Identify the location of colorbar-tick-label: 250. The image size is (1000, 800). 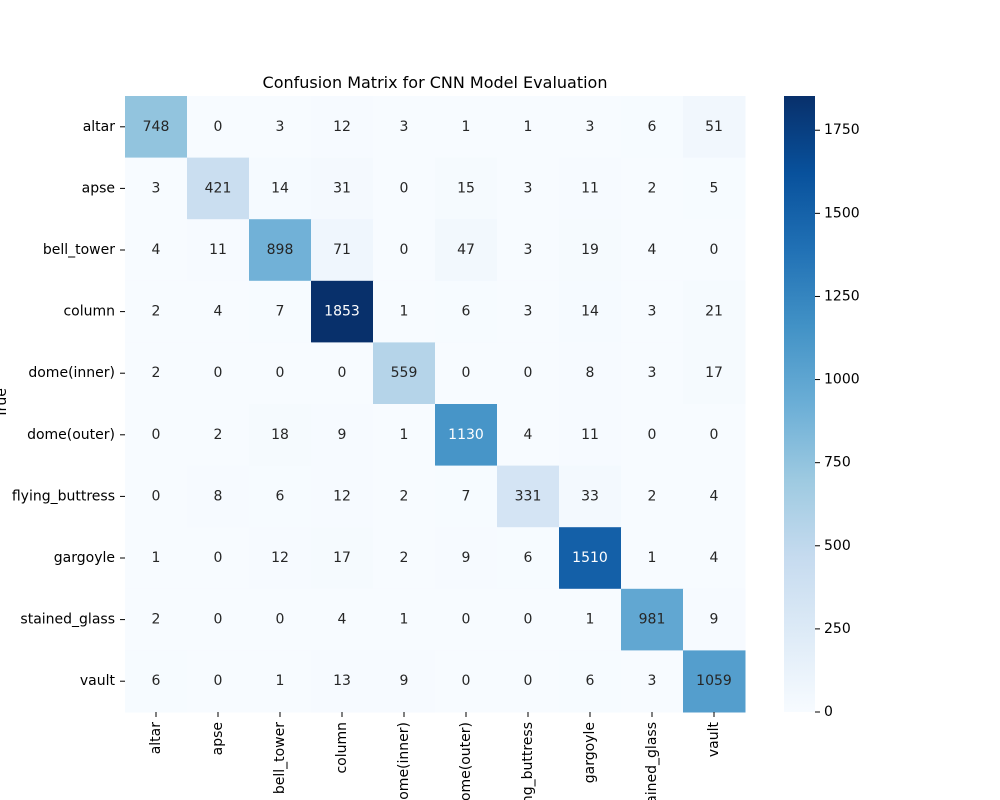
(837, 629).